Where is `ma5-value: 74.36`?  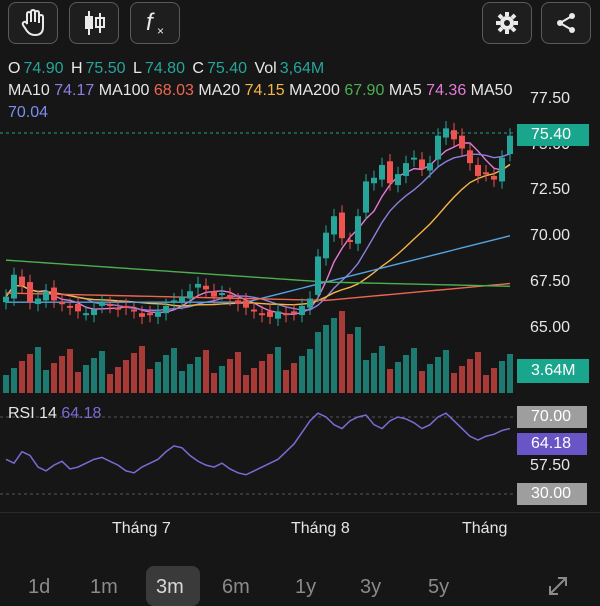
ma5-value: 74.36 is located at coordinates (446, 90).